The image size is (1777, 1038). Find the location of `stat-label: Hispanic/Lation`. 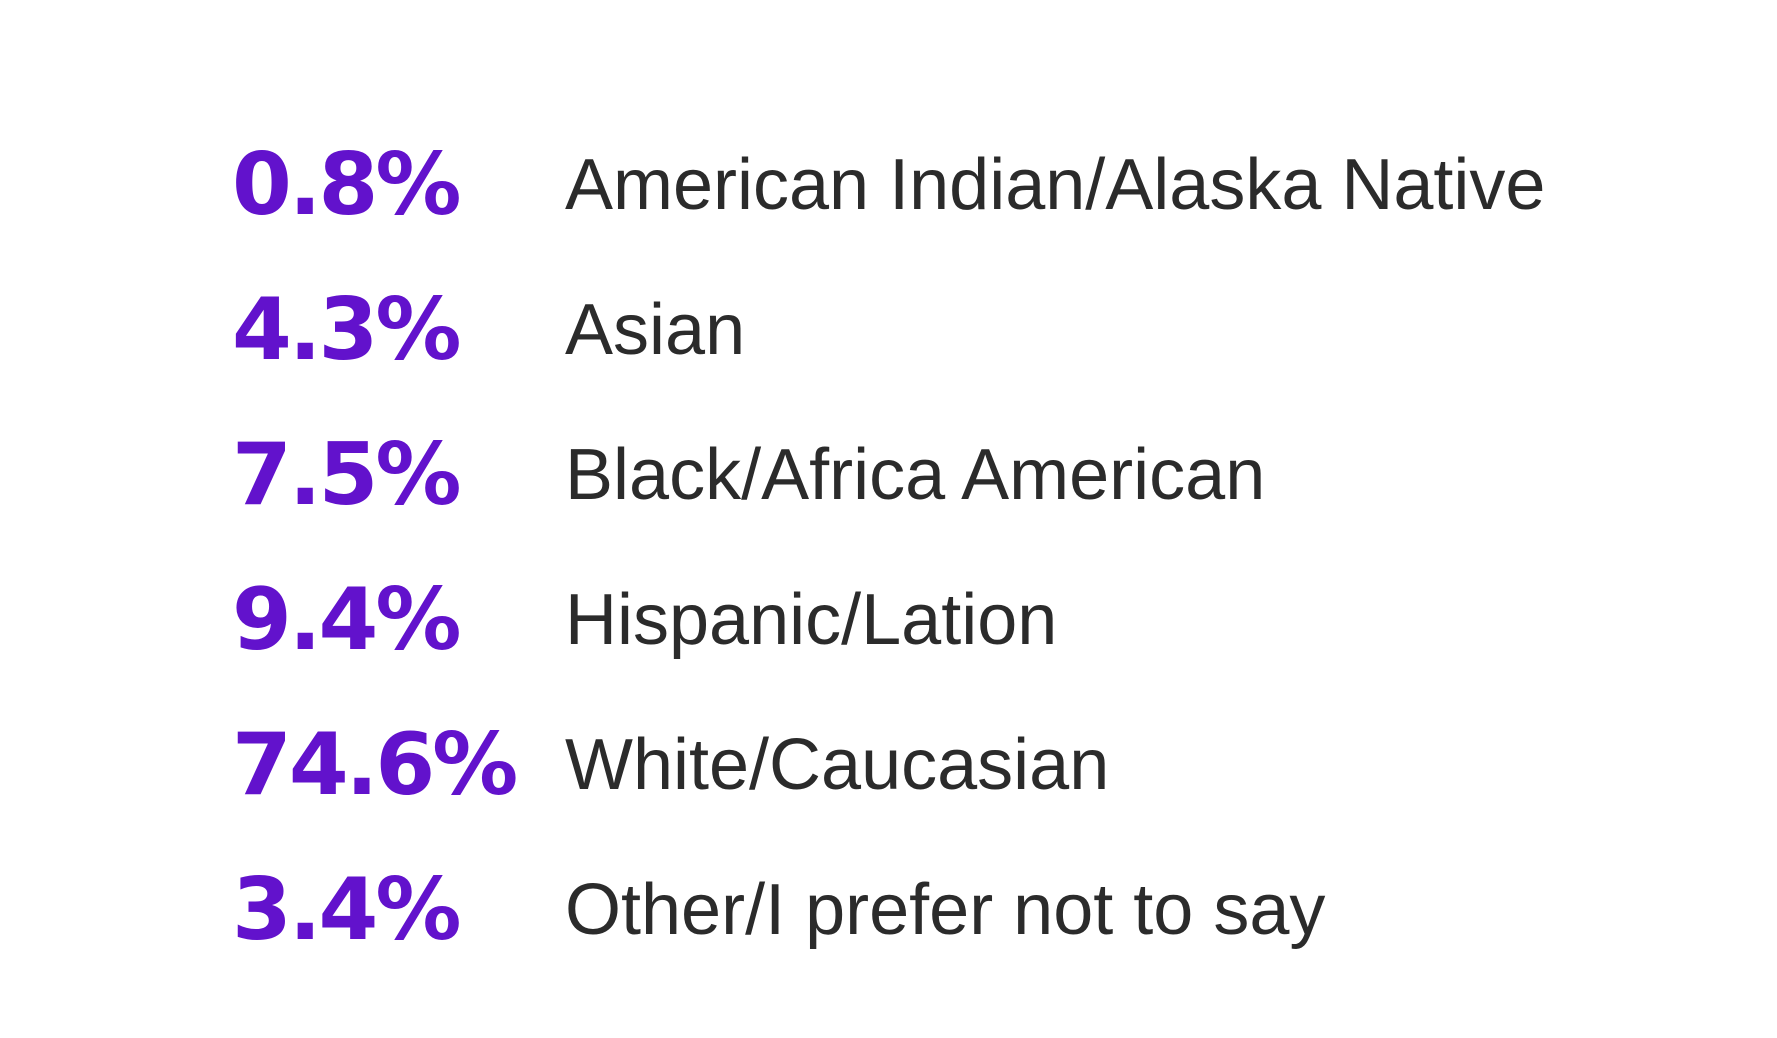

stat-label: Hispanic/Lation is located at coordinates (811, 619).